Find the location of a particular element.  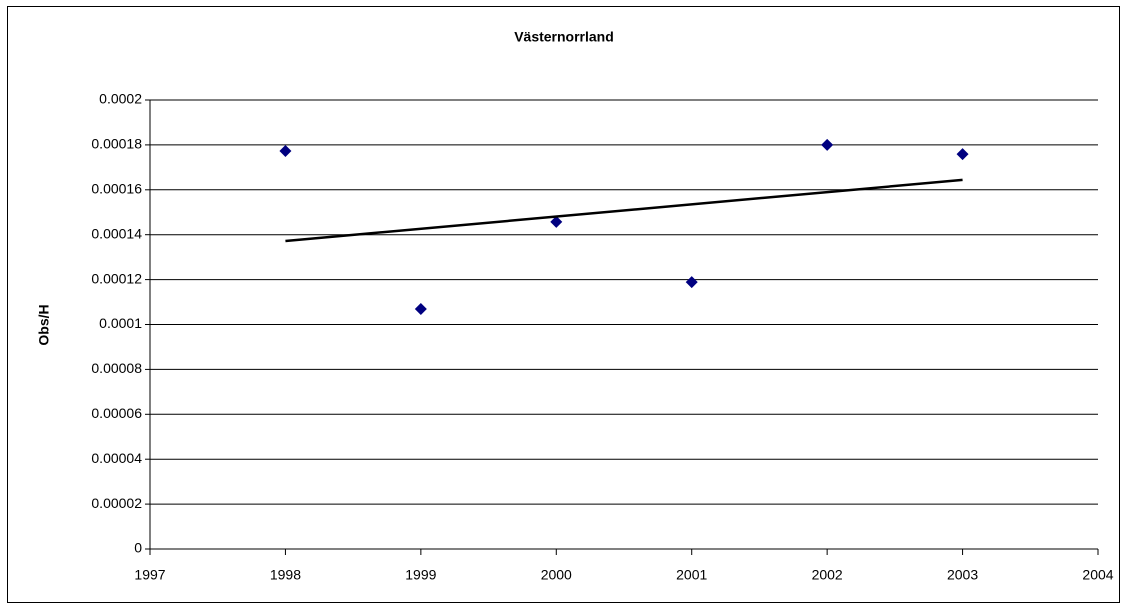

trendline is located at coordinates (624, 210).